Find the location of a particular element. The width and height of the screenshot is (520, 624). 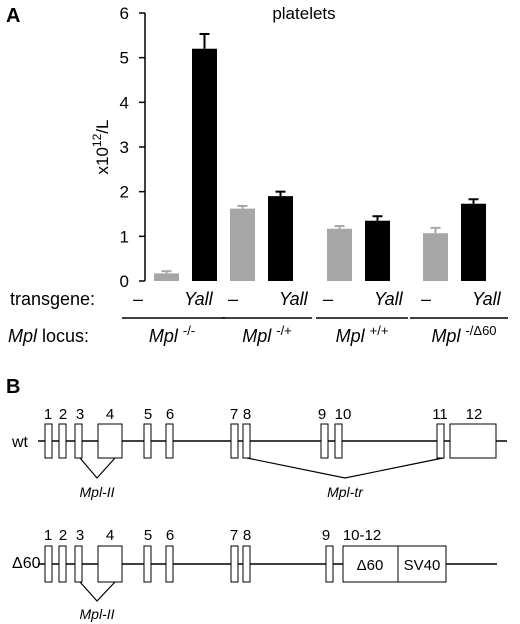

wt-exons is located at coordinates (270, 441).